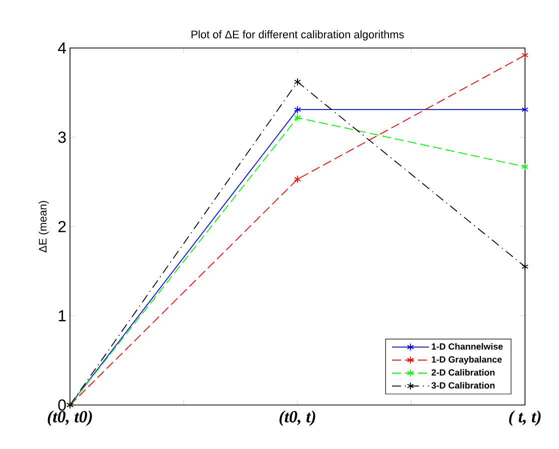 This screenshot has height=449, width=559. What do you see at coordinates (62, 137) in the screenshot?
I see `y-tick-label: 3` at bounding box center [62, 137].